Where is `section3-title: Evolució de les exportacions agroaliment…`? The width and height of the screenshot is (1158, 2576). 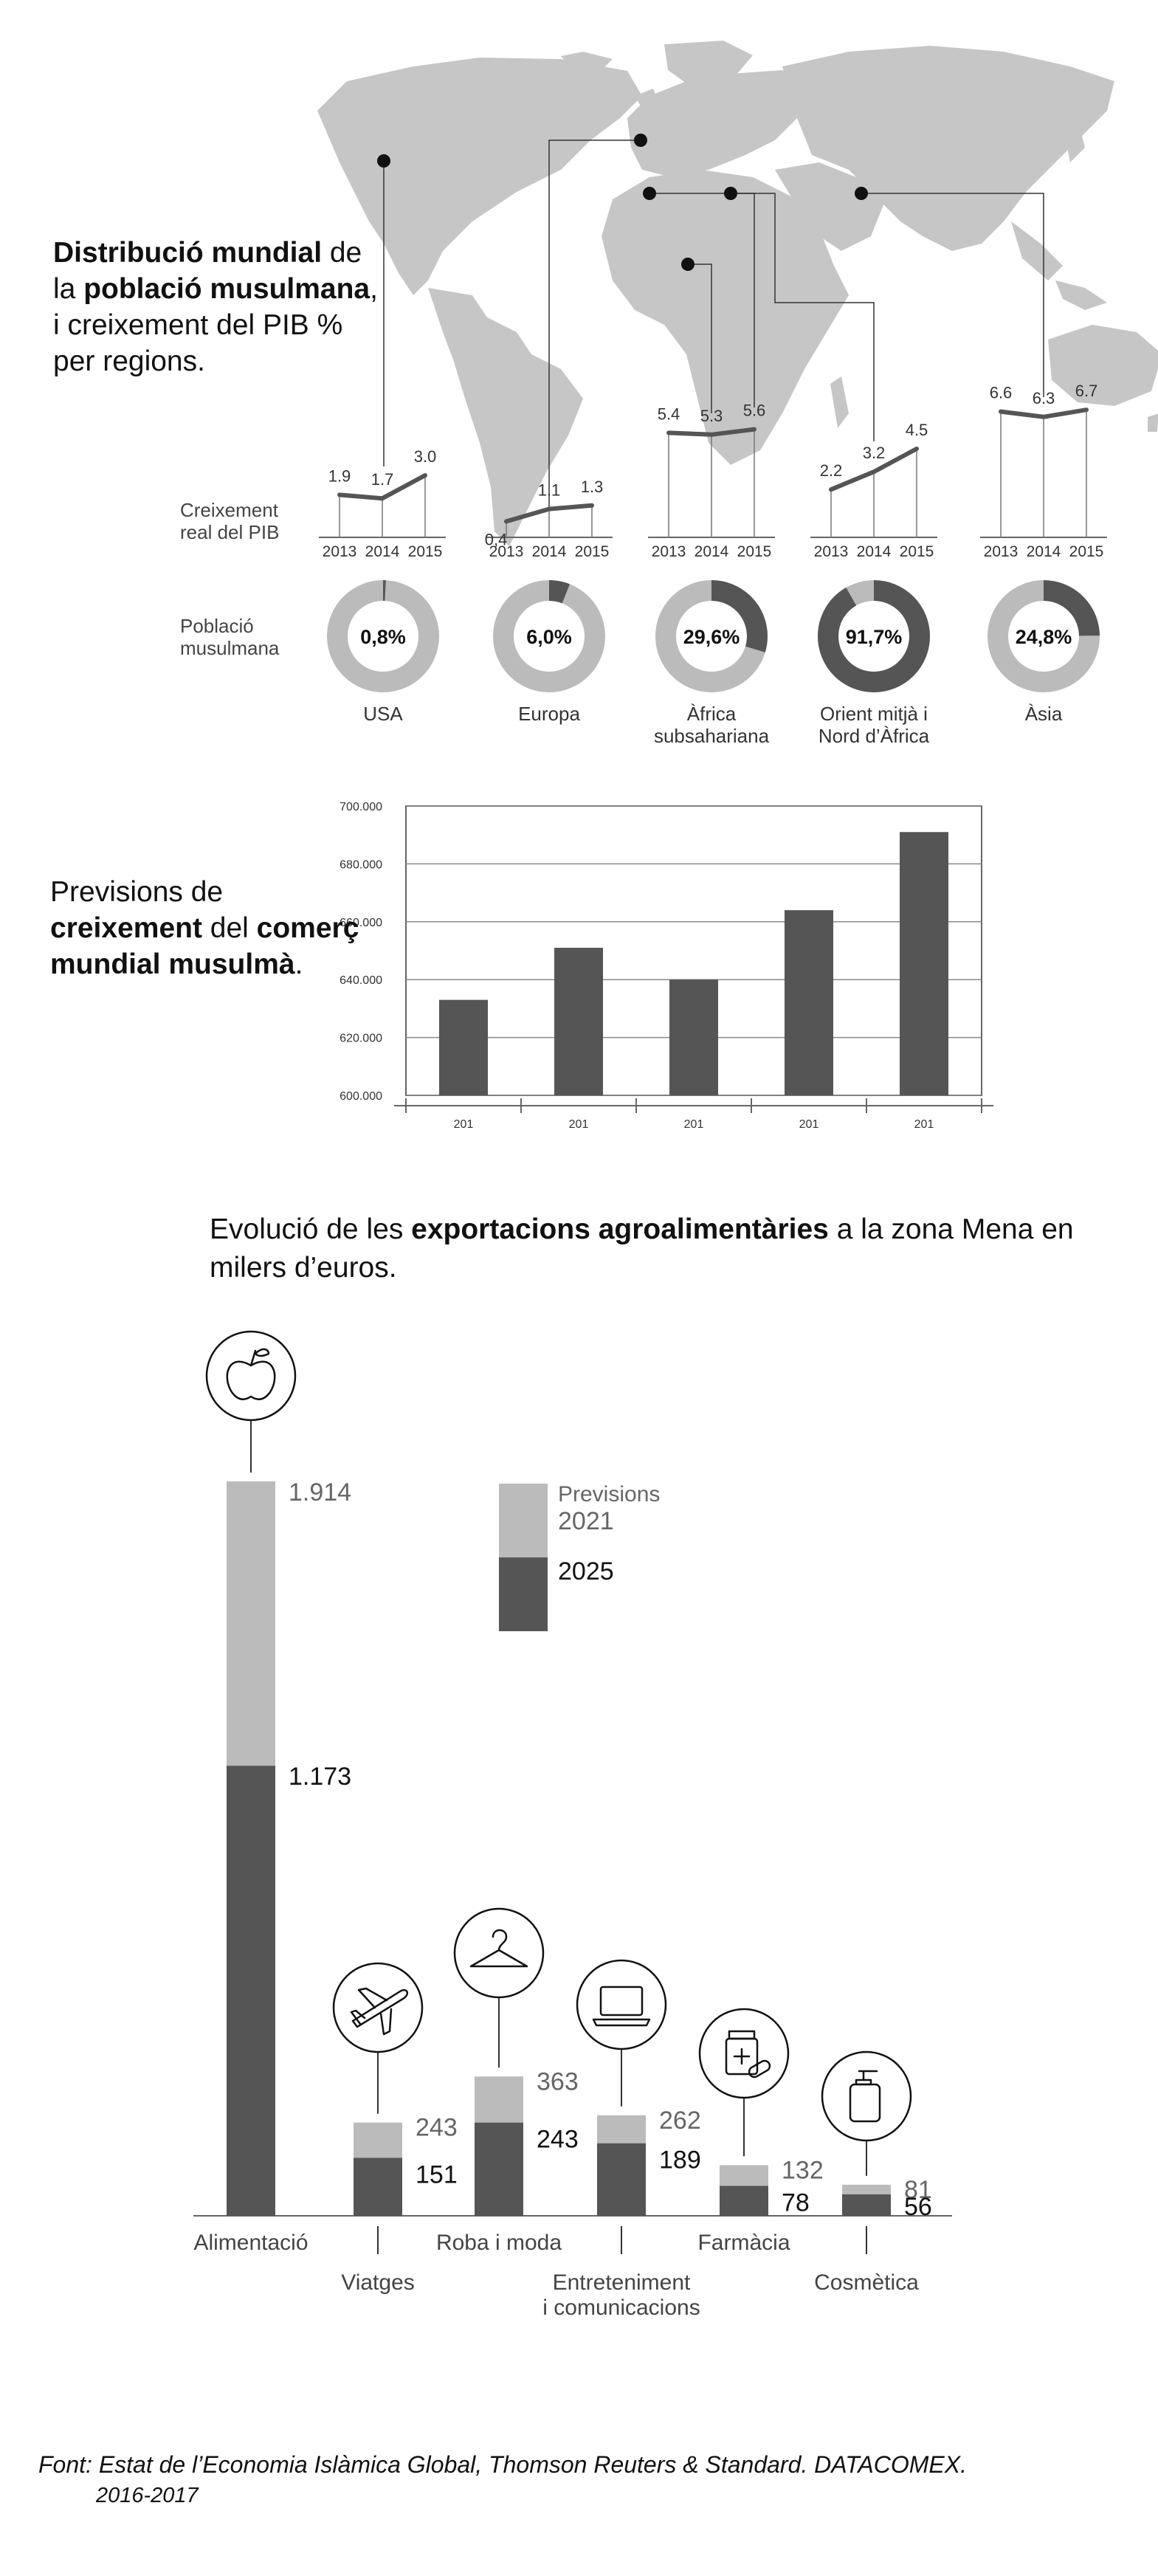 section3-title: Evolució de les exportacions agroaliment… is located at coordinates (652, 1249).